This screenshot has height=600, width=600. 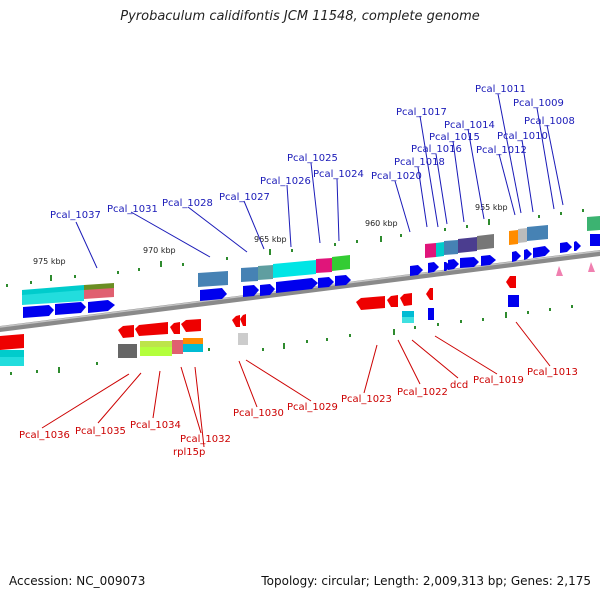 I want to click on kbp-label: 960 kbp, so click(x=381, y=223).